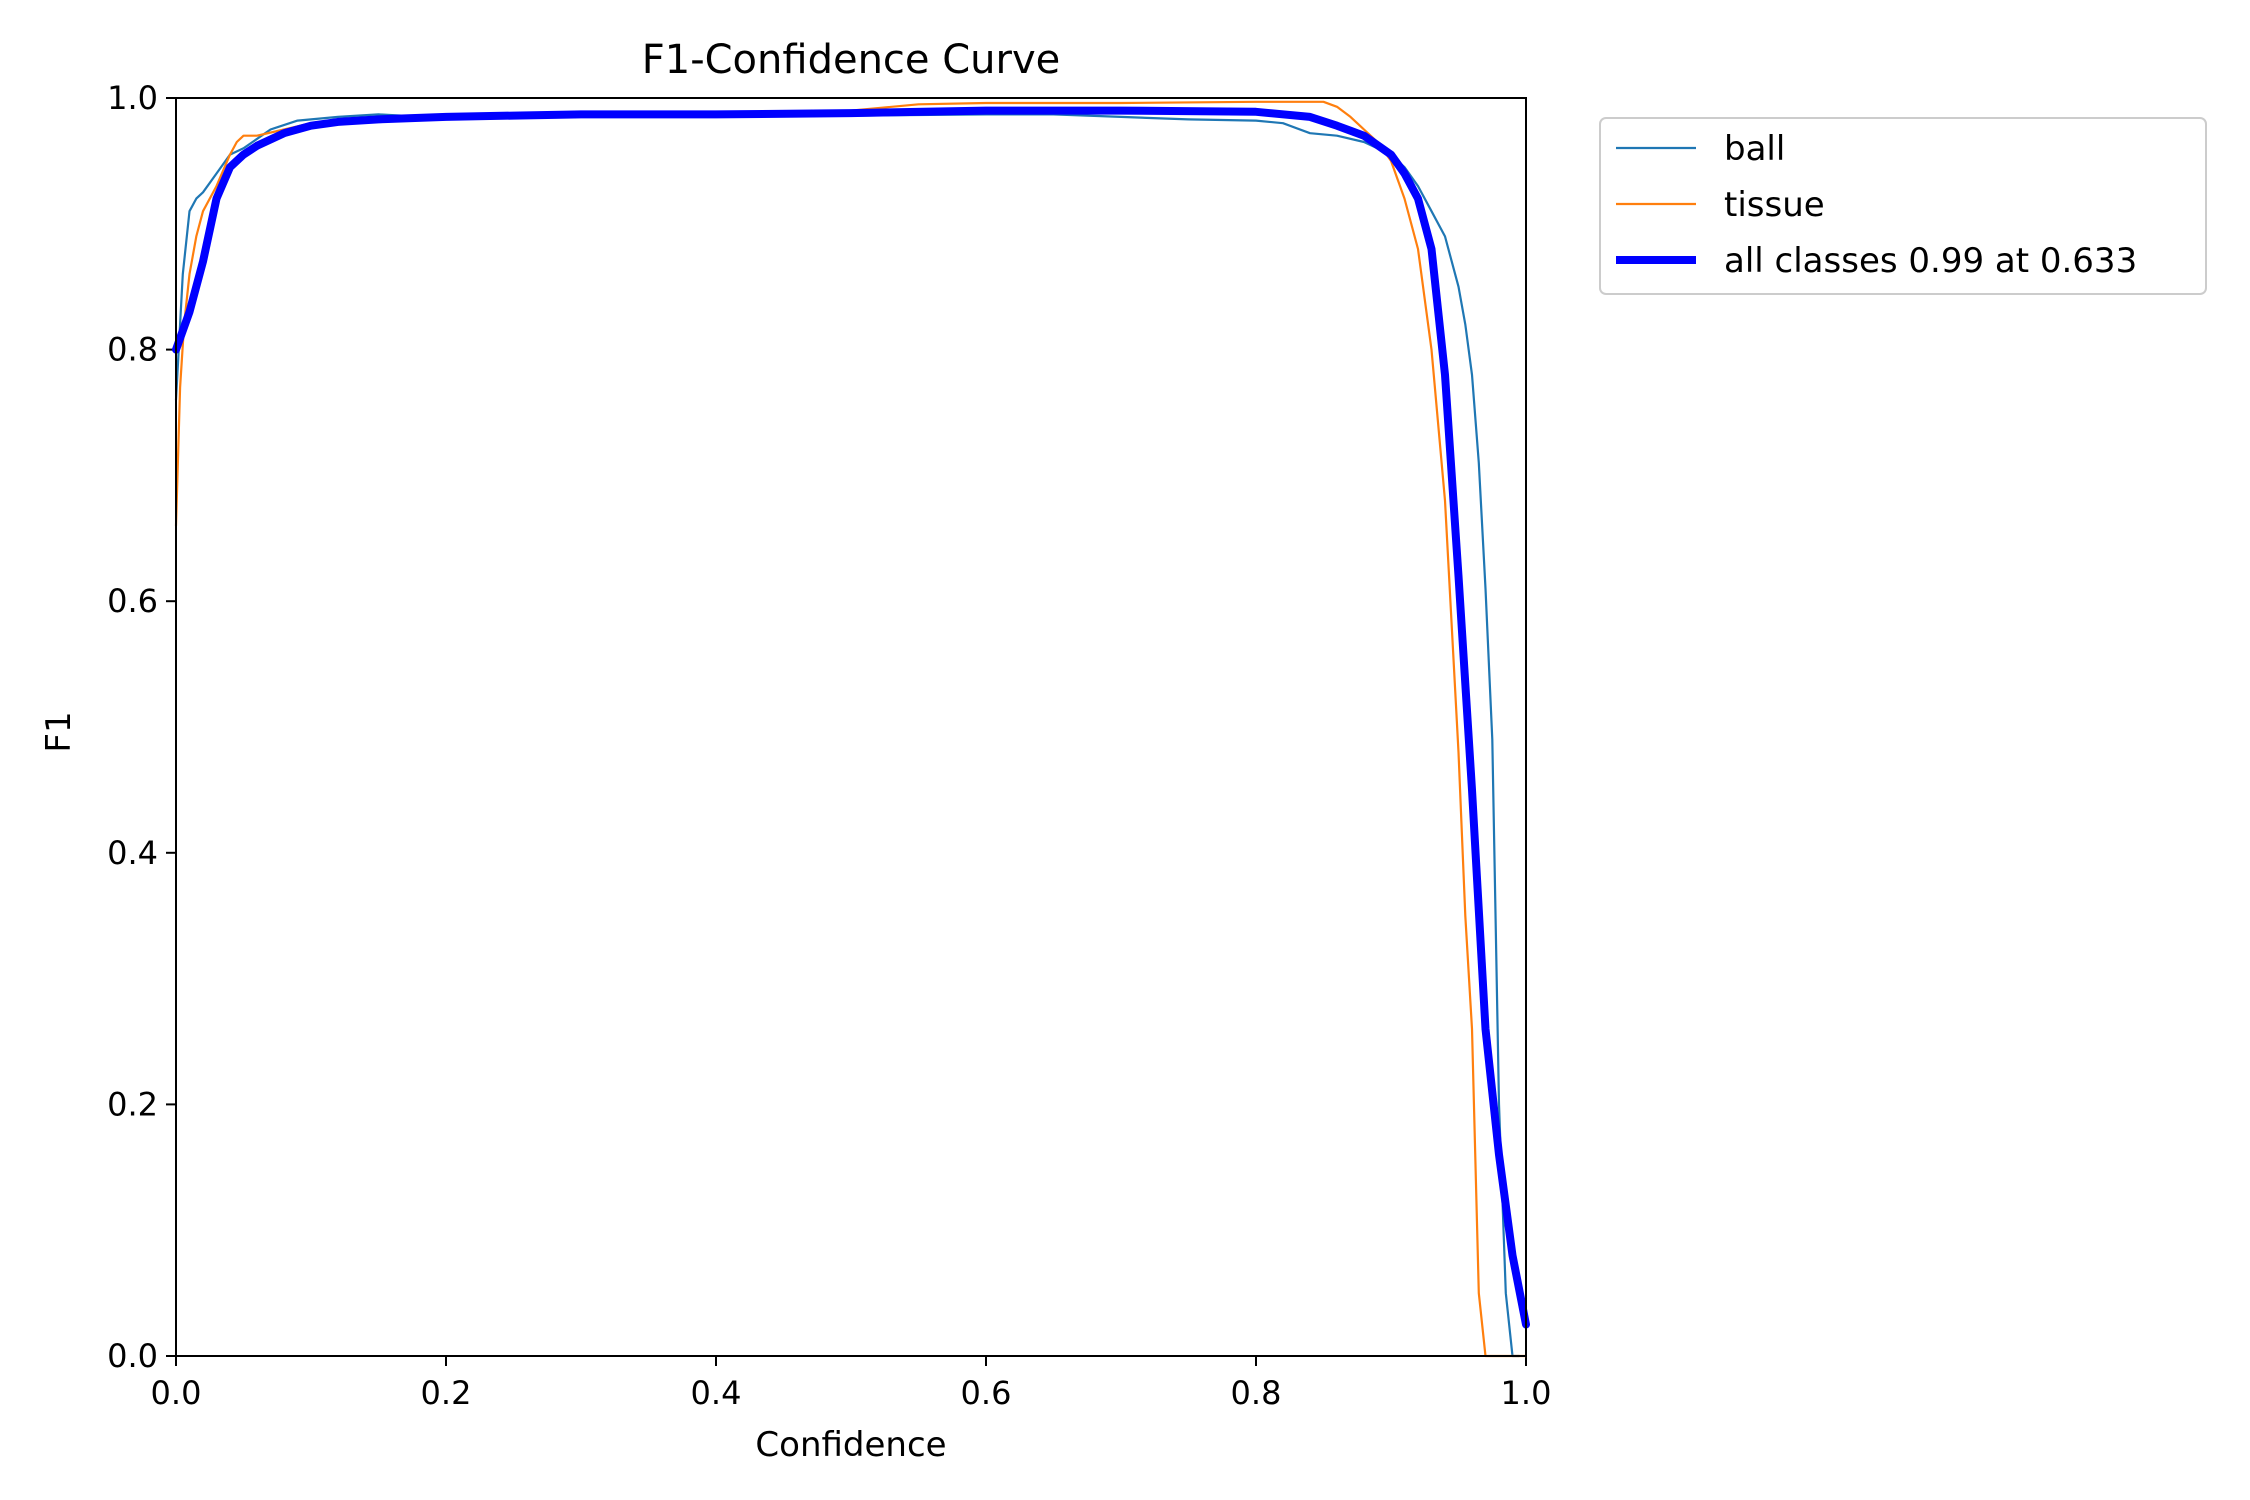 The width and height of the screenshot is (2250, 1500). I want to click on y-tick-label: 0.4, so click(132, 853).